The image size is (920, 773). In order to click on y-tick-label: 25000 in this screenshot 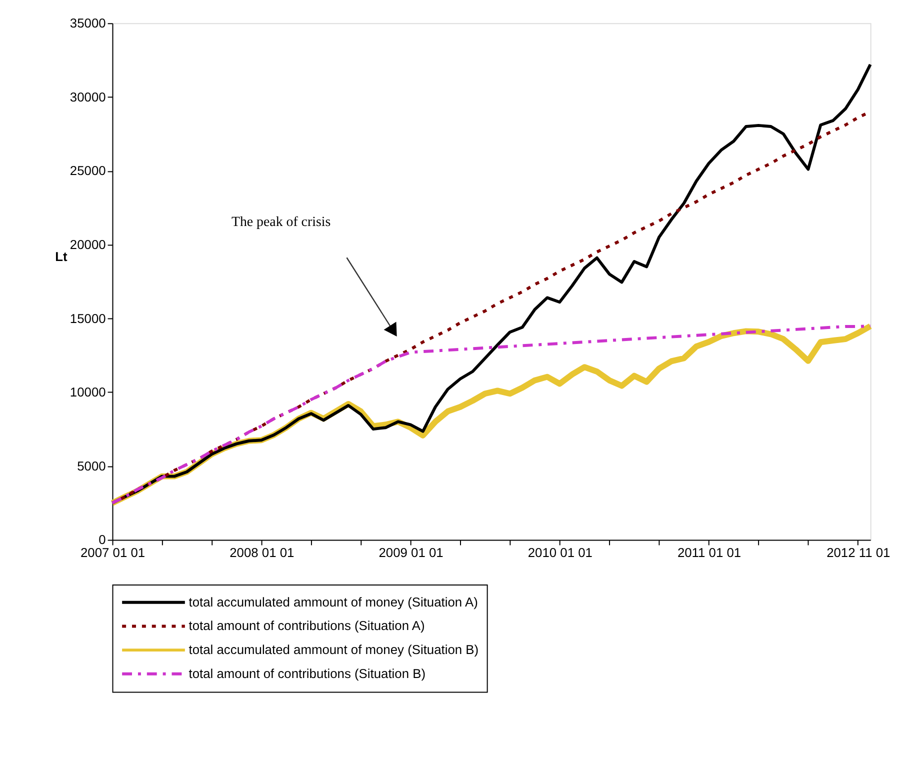, I will do `click(88, 170)`.